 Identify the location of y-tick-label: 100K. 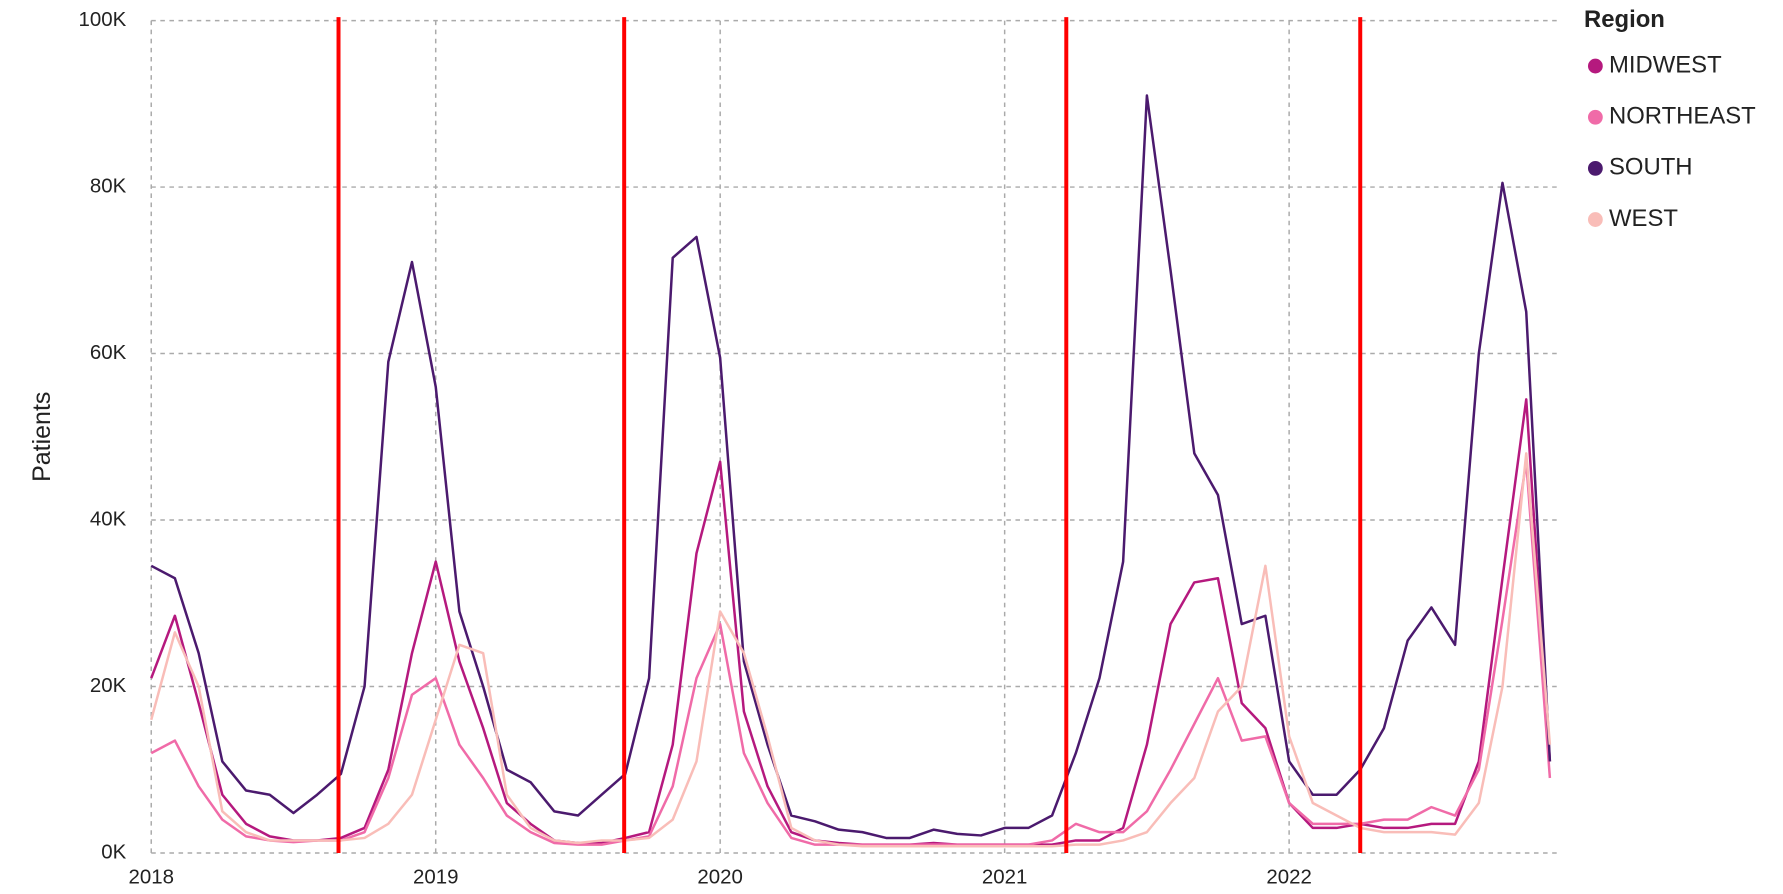
(102, 19).